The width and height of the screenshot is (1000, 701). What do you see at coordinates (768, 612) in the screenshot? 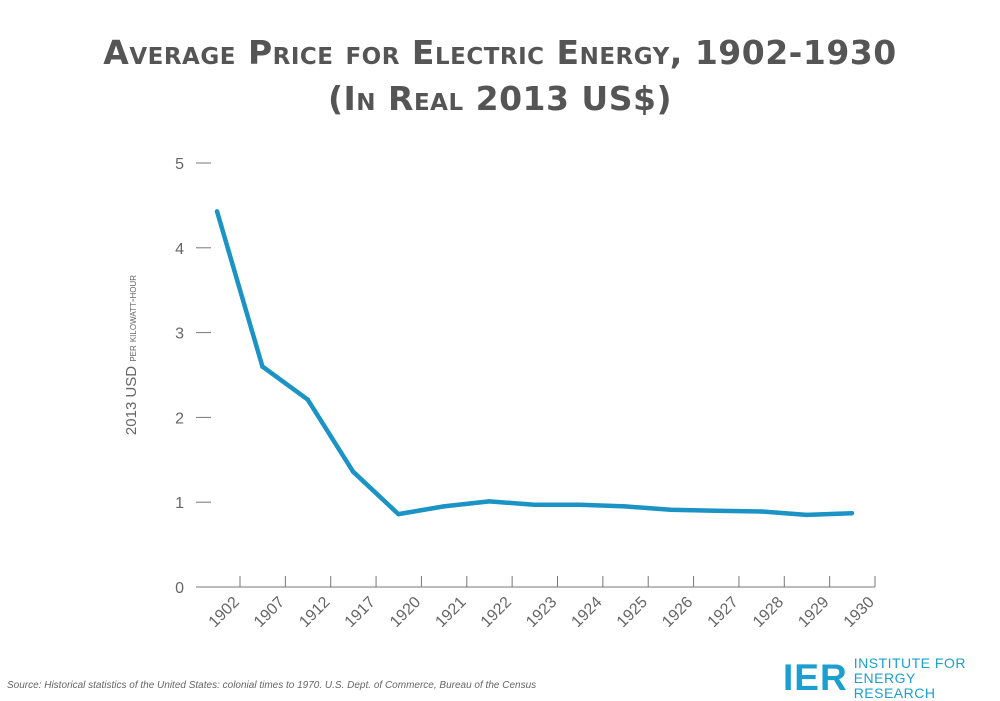
I see `x-tick-label: 1928` at bounding box center [768, 612].